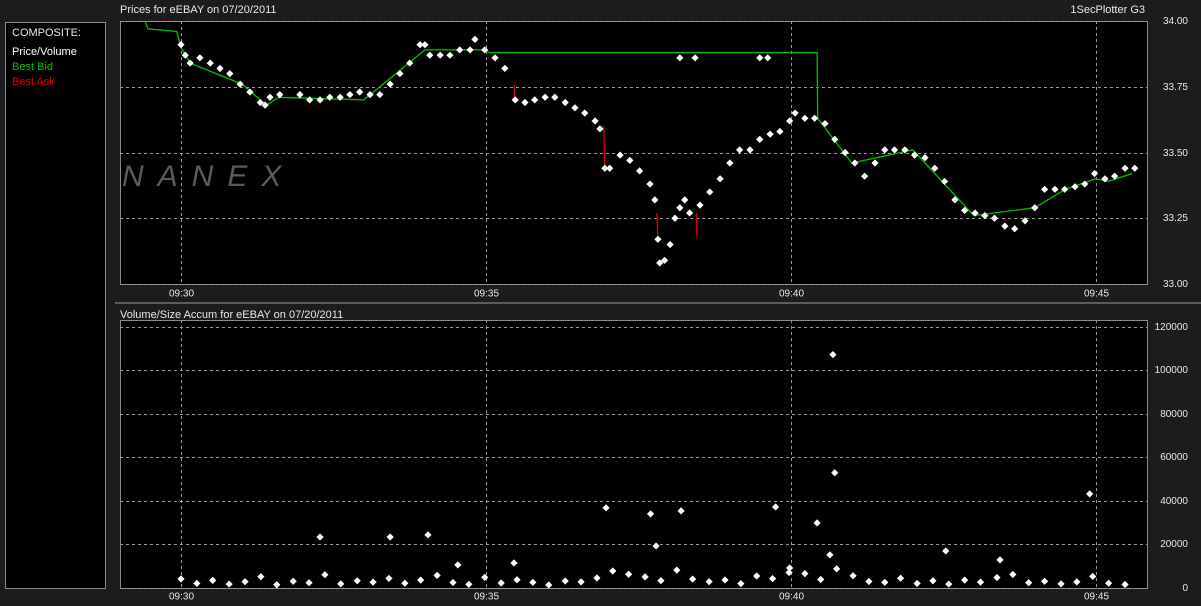 The height and width of the screenshot is (606, 1201). What do you see at coordinates (181, 294) in the screenshot?
I see `x-tick-label: 09:30` at bounding box center [181, 294].